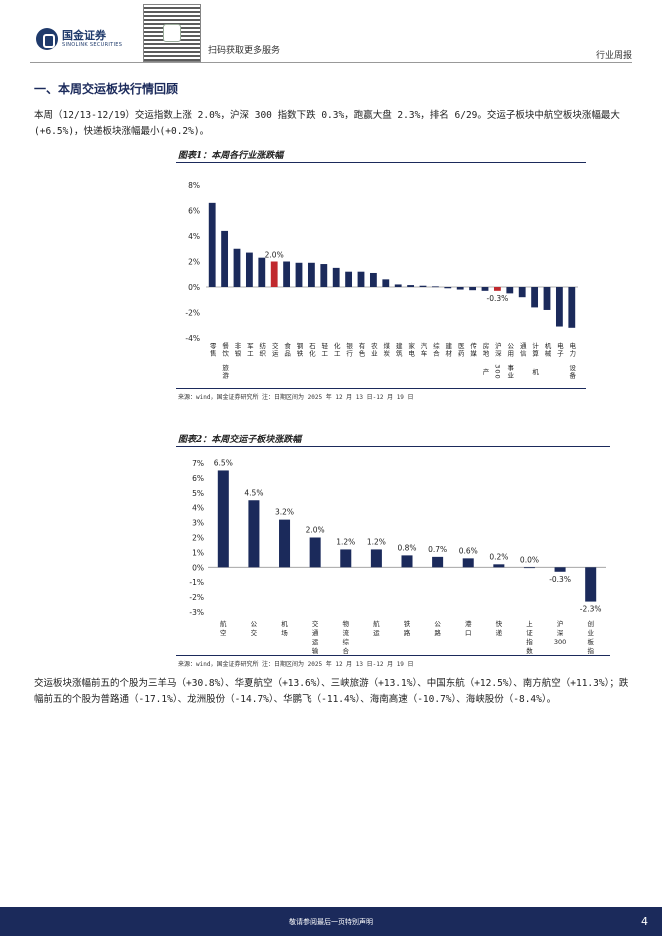  What do you see at coordinates (448, 349) in the screenshot?
I see `x-tick-label: 建材` at bounding box center [448, 349].